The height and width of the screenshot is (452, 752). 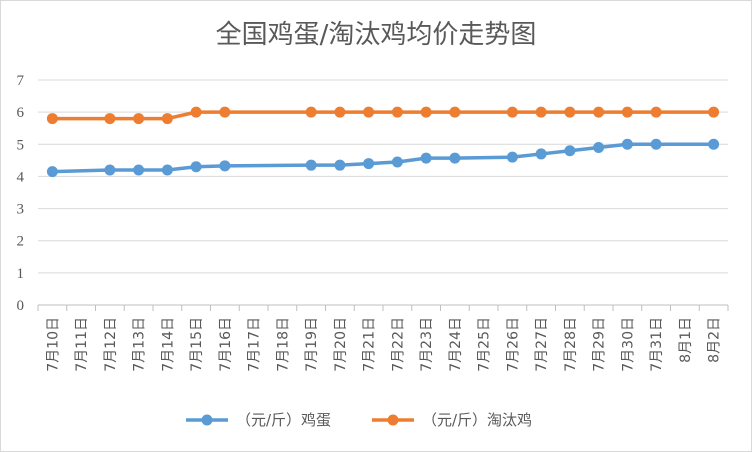 I want to click on x-tick-label: 7月21日, so click(x=370, y=344).